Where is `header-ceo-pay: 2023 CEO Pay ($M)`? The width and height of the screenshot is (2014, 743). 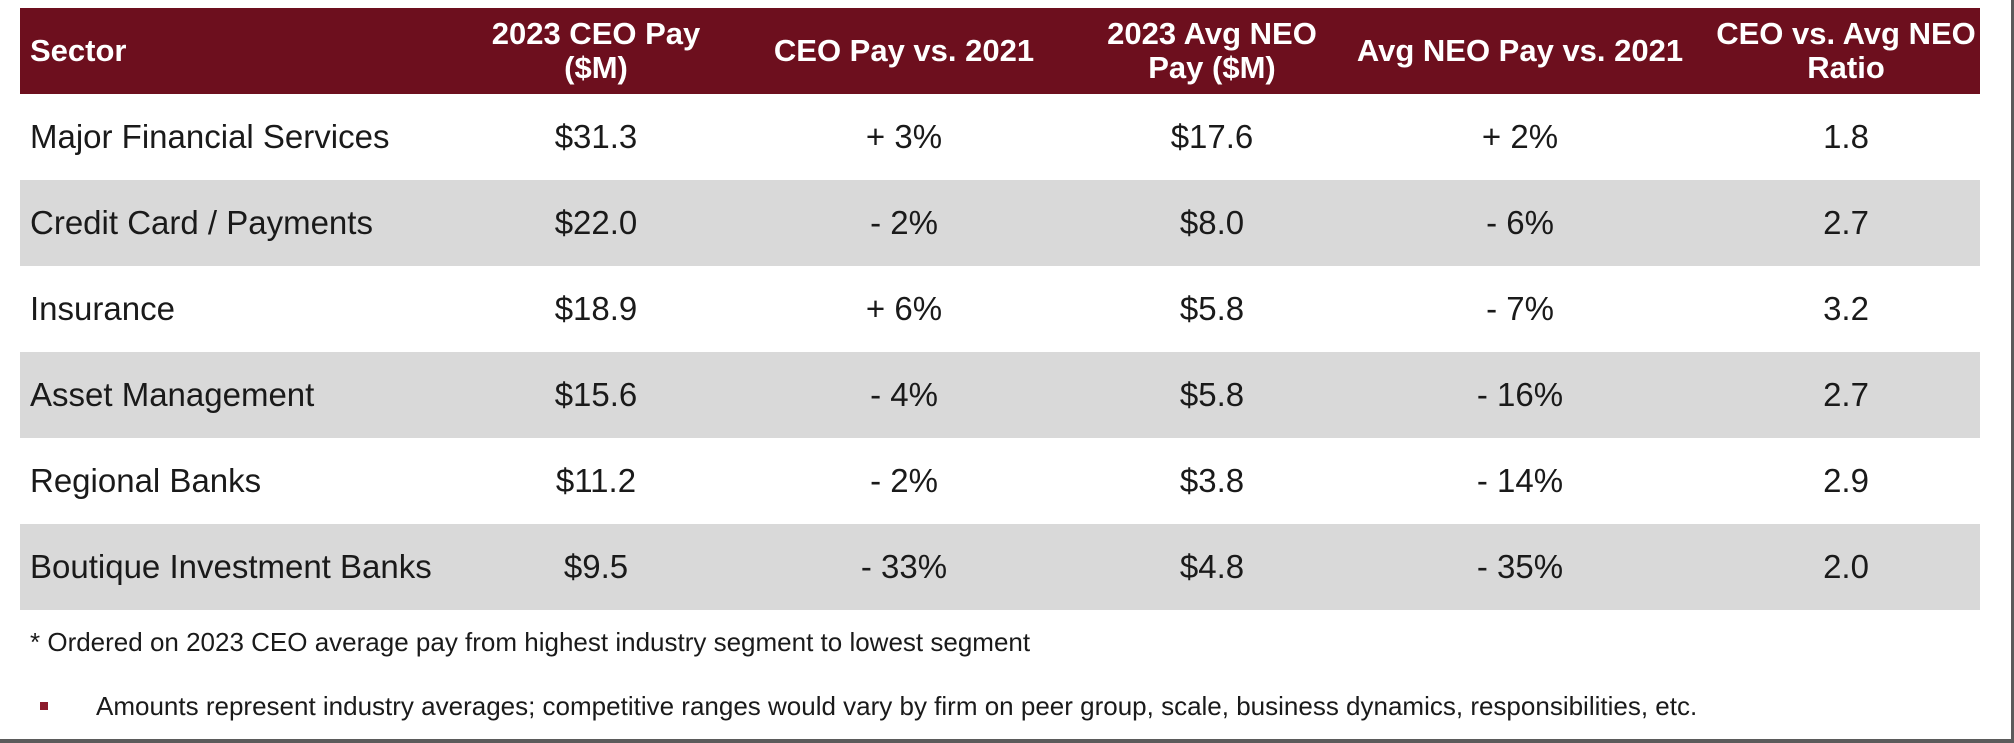
header-ceo-pay: 2023 CEO Pay ($M) is located at coordinates (596, 51).